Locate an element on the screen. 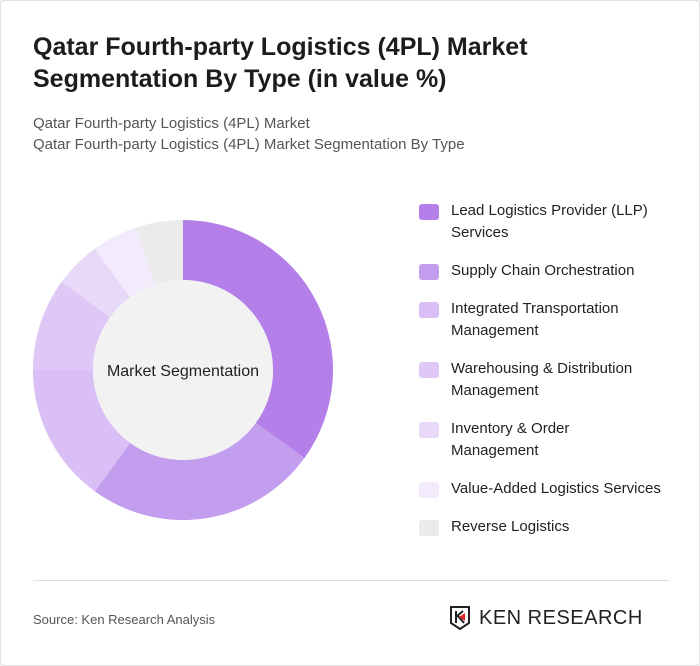 The height and width of the screenshot is (666, 700). legend-item: Lead Logistics Provider (LLP) Services is located at coordinates (549, 222).